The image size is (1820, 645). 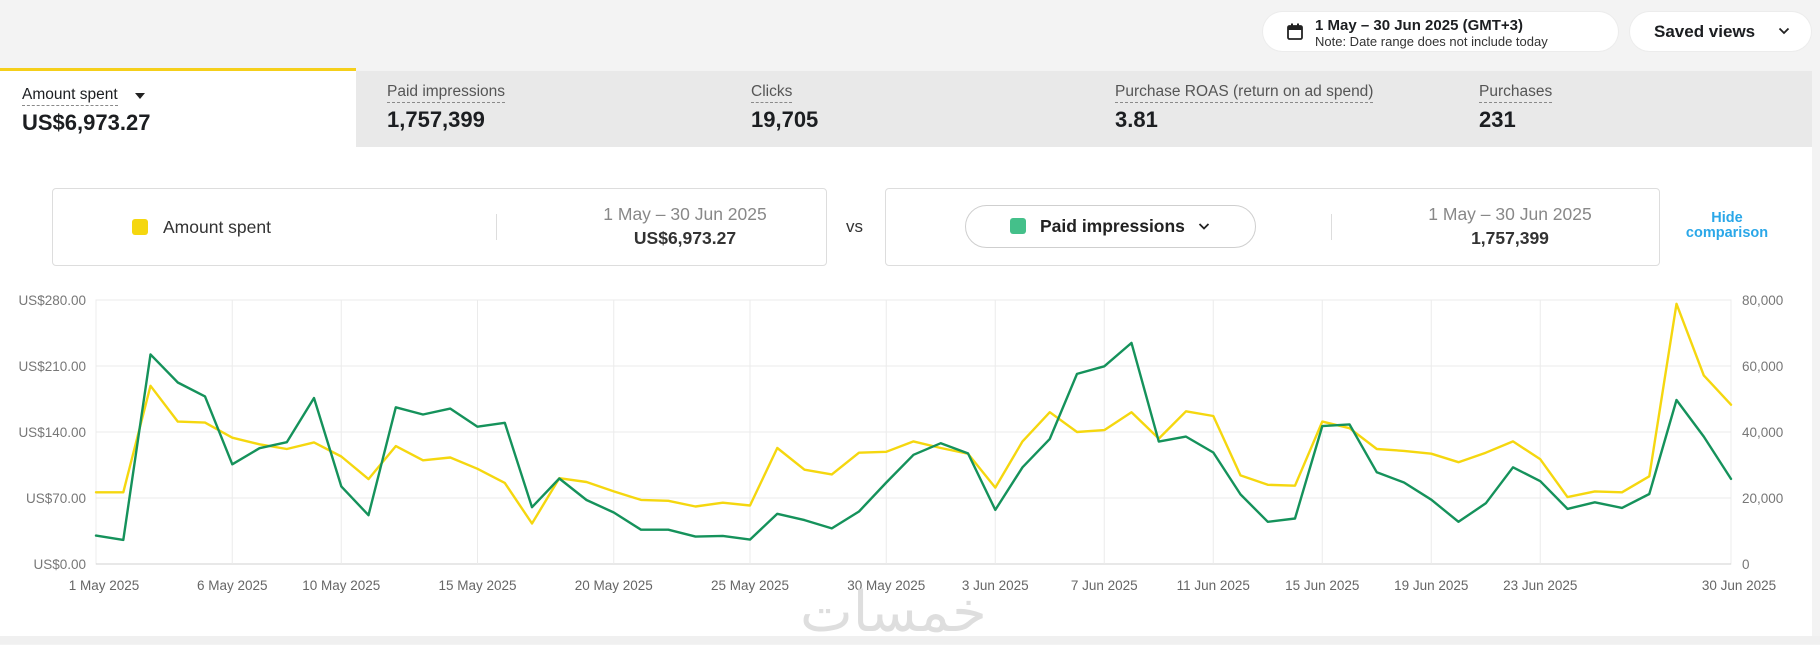 What do you see at coordinates (1762, 300) in the screenshot?
I see `y-right-tick-label: 80,000` at bounding box center [1762, 300].